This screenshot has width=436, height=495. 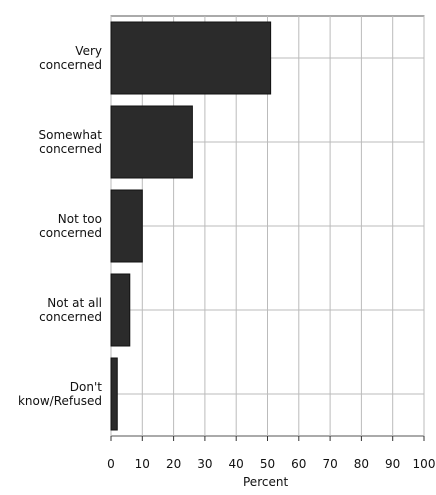 What do you see at coordinates (271, 453) in the screenshot?
I see `x-ticks: 0 10 20 30 40 50 60 70 80 90 100` at bounding box center [271, 453].